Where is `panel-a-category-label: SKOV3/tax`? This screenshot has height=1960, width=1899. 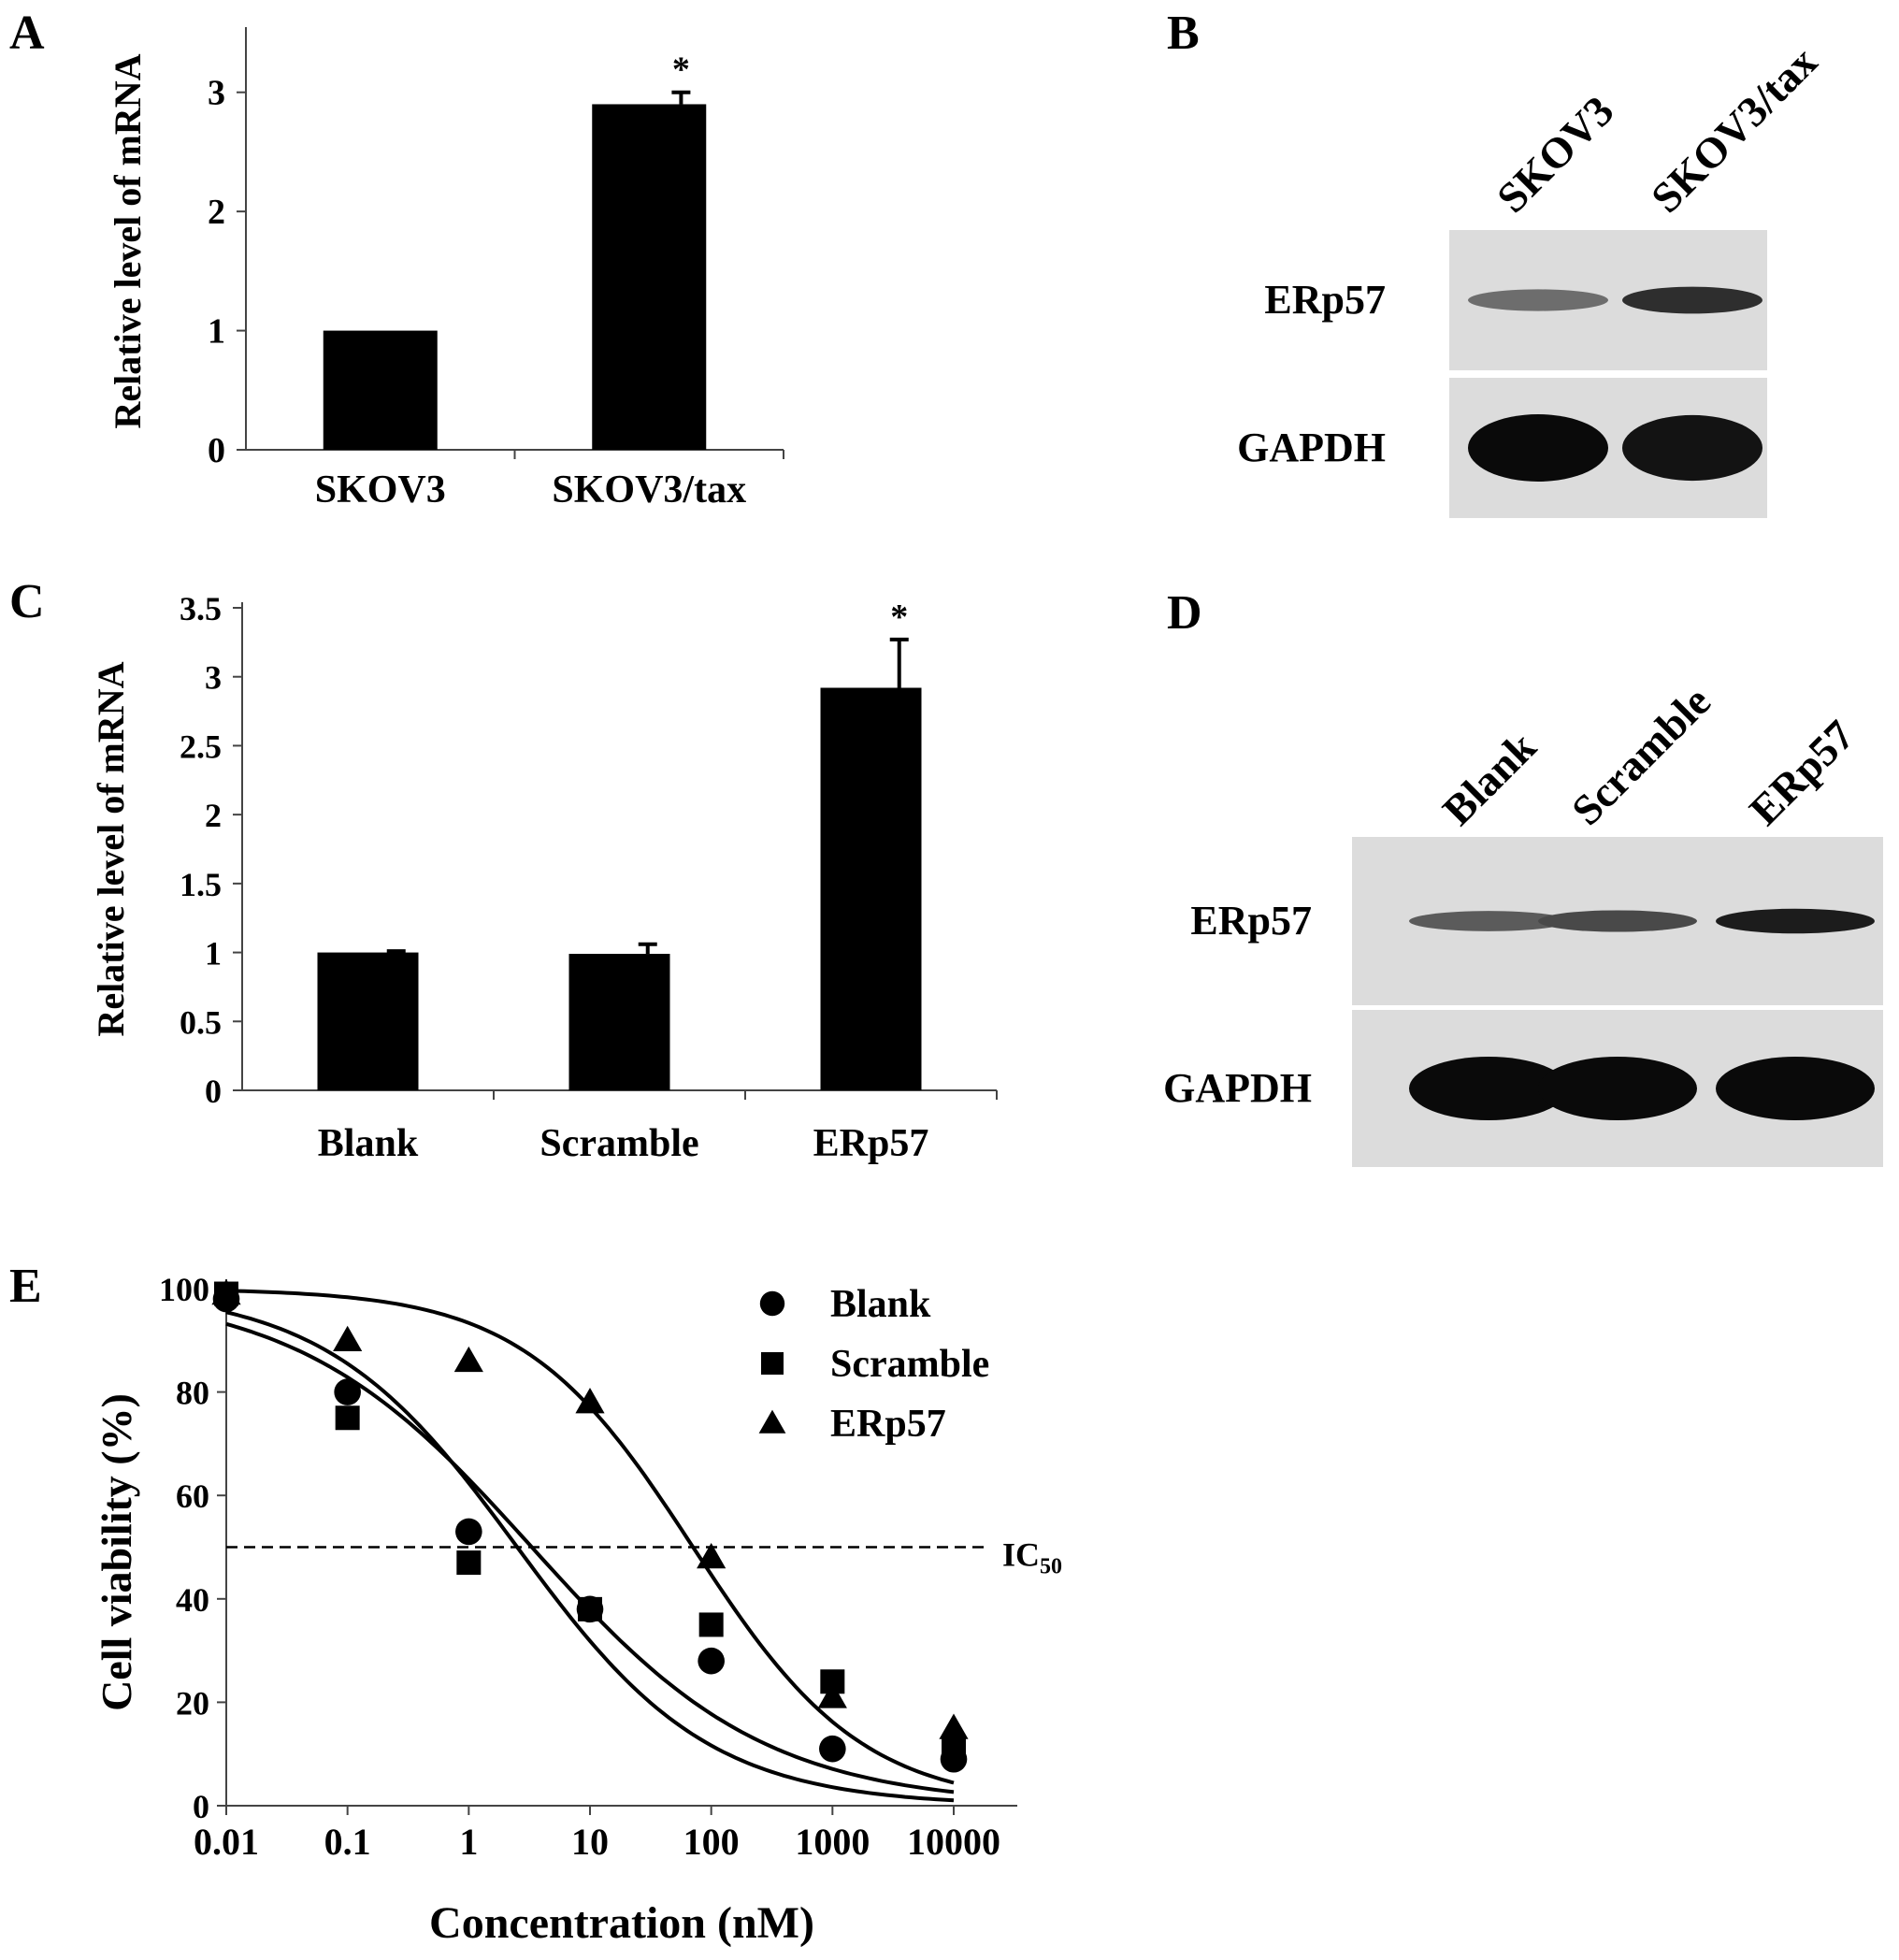
panel-a-category-label: SKOV3/tax is located at coordinates (649, 490).